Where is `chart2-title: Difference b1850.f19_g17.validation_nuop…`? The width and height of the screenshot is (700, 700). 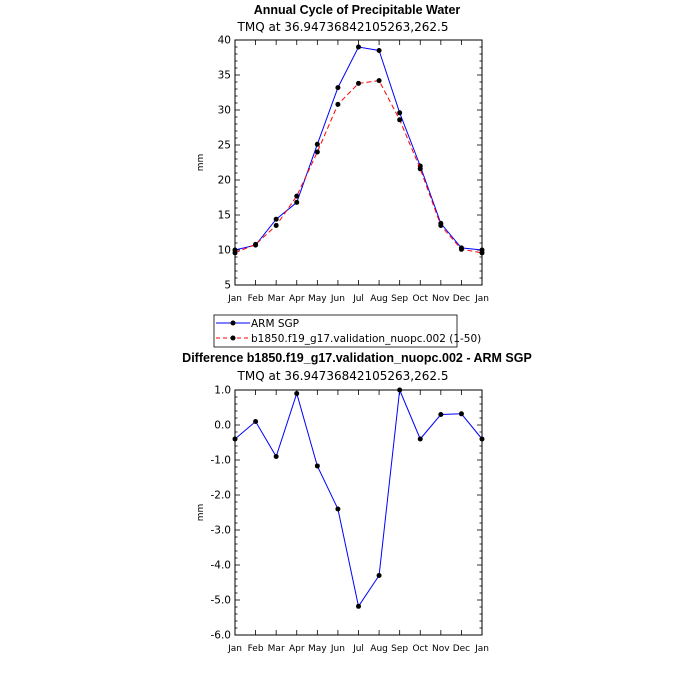 chart2-title: Difference b1850.f19_g17.validation_nuop… is located at coordinates (357, 358).